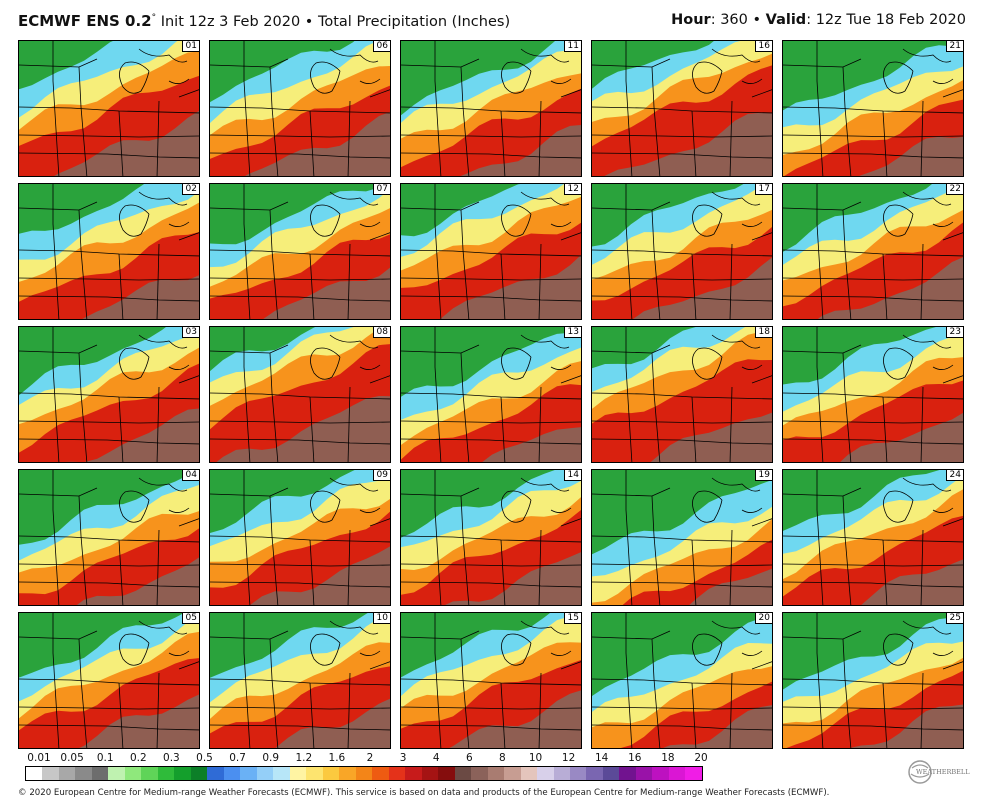 This screenshot has width=984, height=808. What do you see at coordinates (763, 332) in the screenshot?
I see `member-number: 18` at bounding box center [763, 332].